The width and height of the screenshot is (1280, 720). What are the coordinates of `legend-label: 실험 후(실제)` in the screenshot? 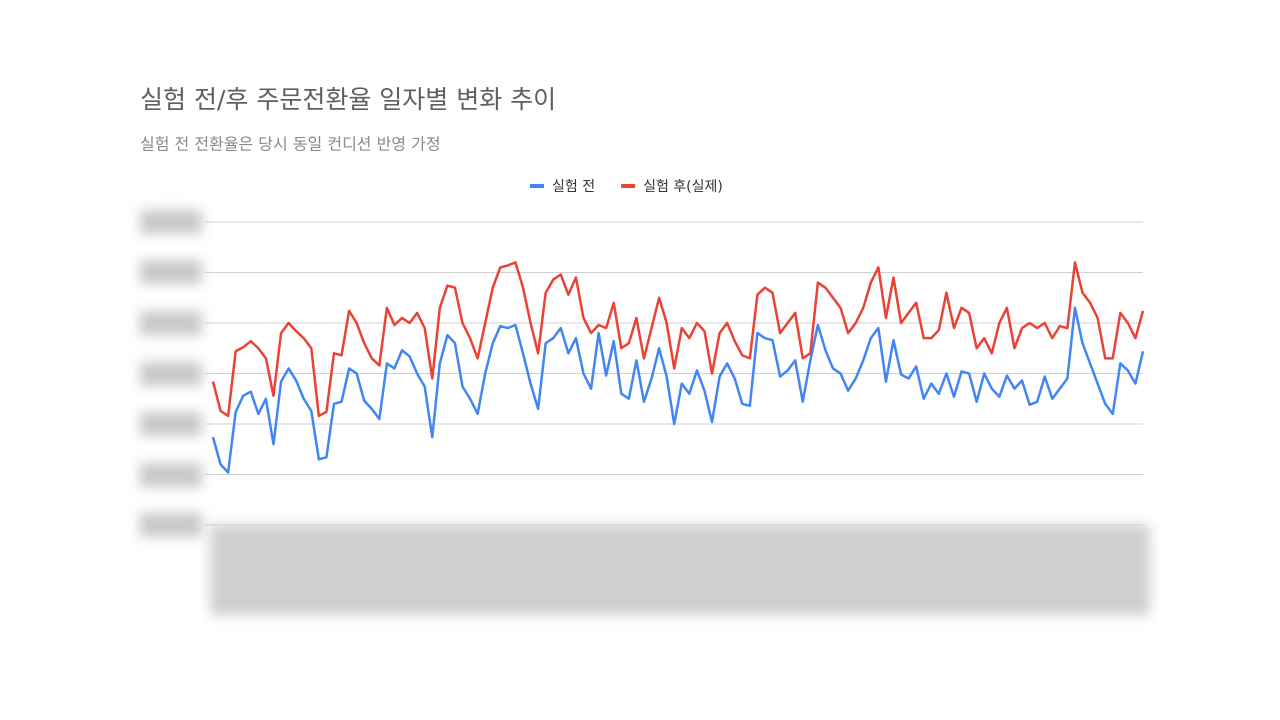 It's located at (683, 187).